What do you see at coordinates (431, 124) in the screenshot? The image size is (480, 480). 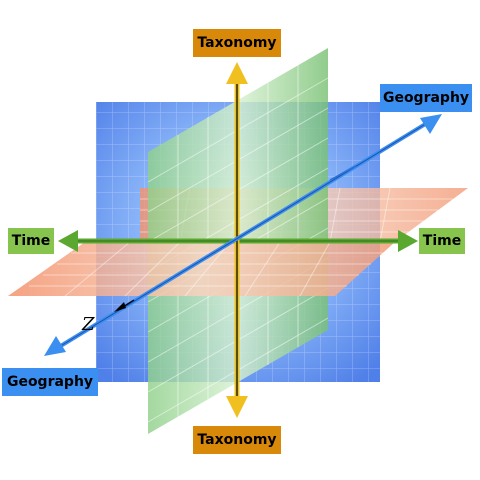 I see `geography-top-arrowhead` at bounding box center [431, 124].